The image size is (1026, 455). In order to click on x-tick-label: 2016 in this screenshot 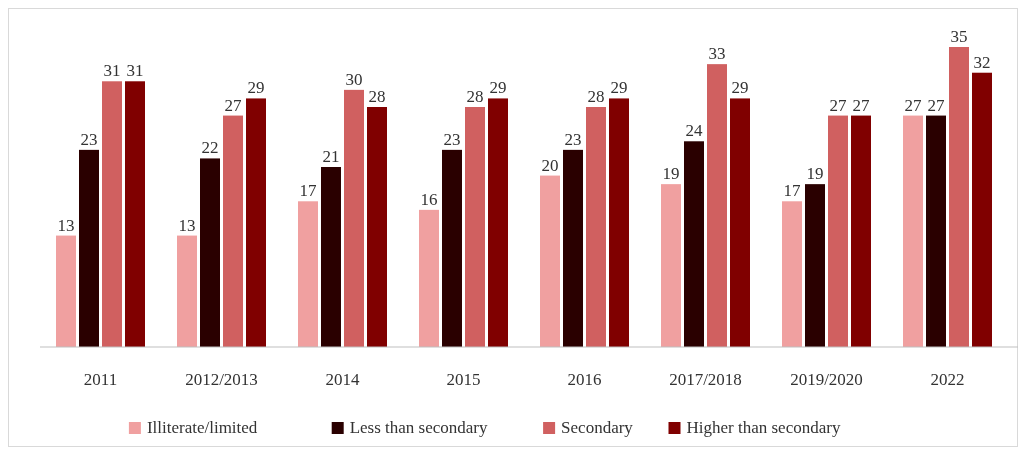, I will do `click(584, 379)`.